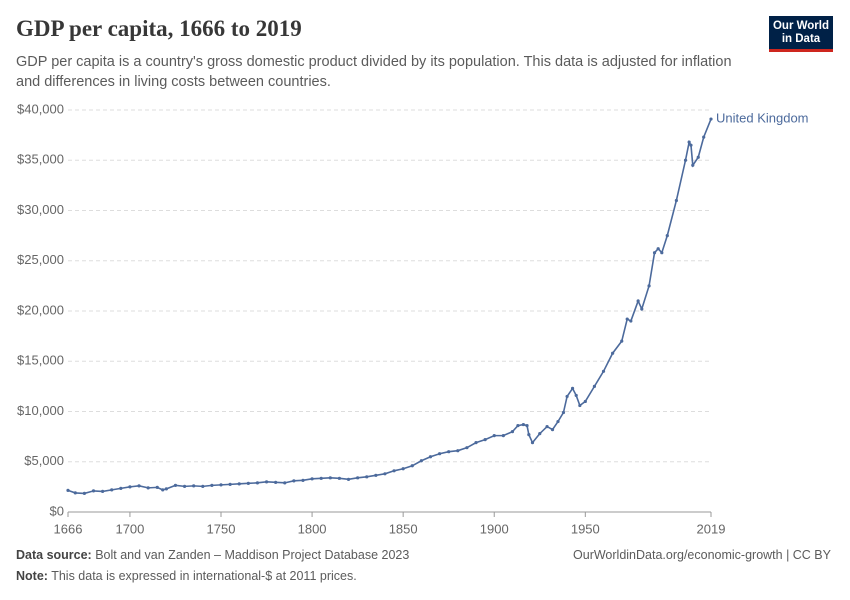  I want to click on x-tick-label: 1950, so click(585, 528).